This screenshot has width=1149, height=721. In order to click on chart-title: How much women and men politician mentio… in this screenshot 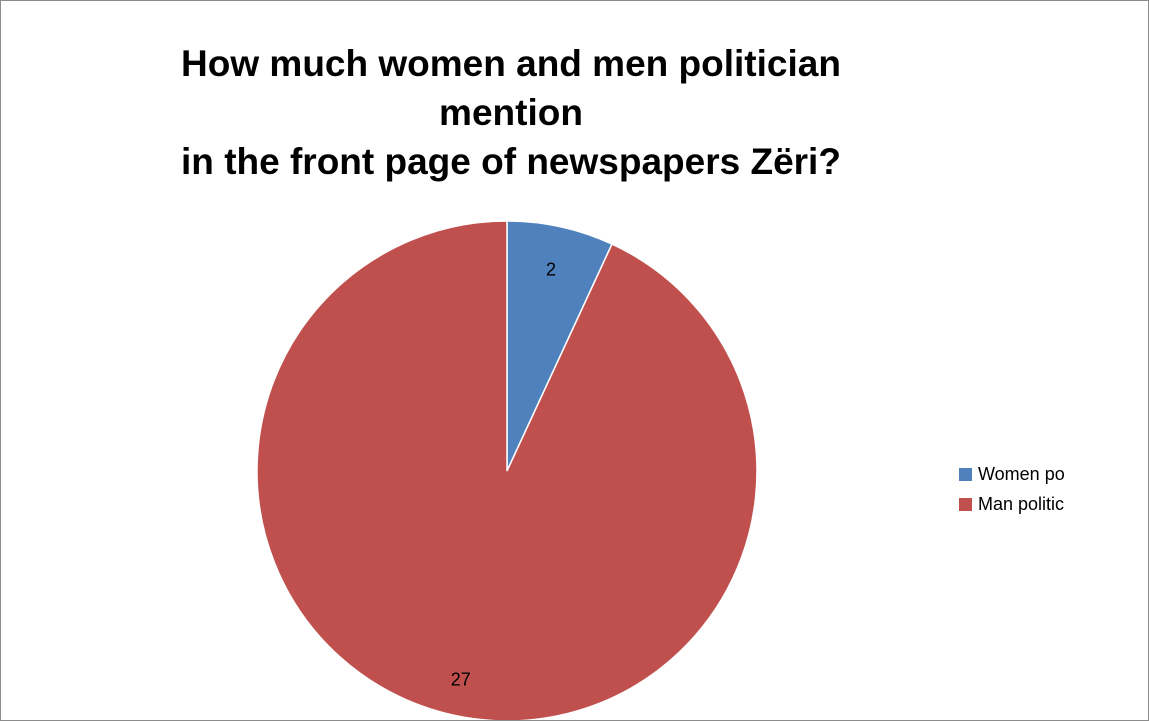, I will do `click(511, 112)`.